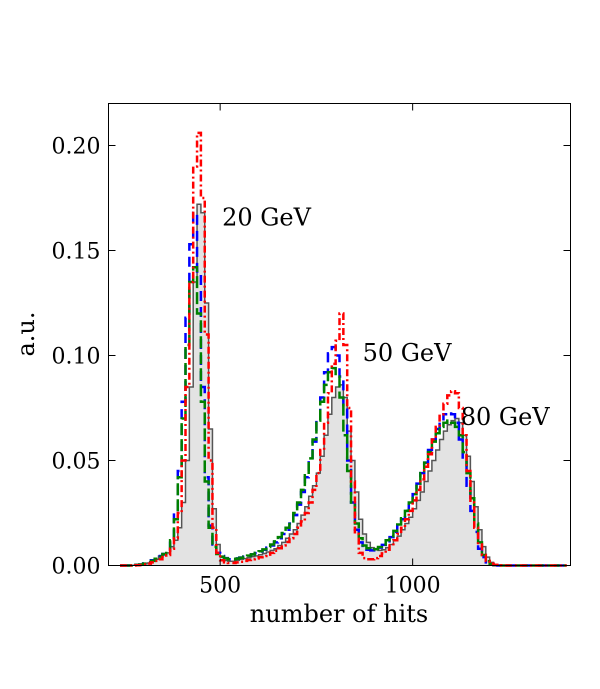  What do you see at coordinates (339, 614) in the screenshot?
I see `x-axis-title: number of hits` at bounding box center [339, 614].